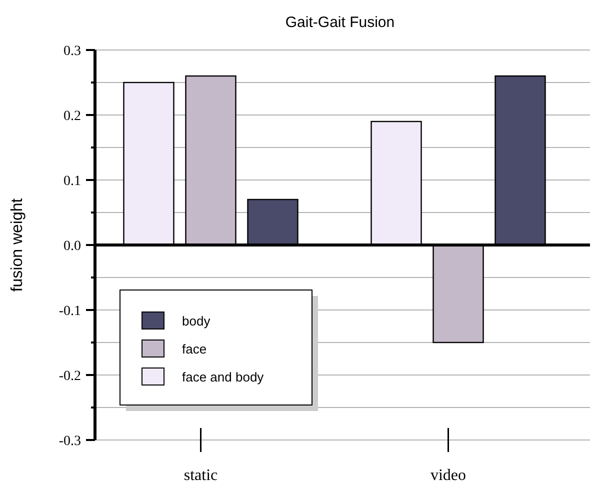 This screenshot has height=489, width=593. What do you see at coordinates (196, 321) in the screenshot?
I see `legend-label: body` at bounding box center [196, 321].